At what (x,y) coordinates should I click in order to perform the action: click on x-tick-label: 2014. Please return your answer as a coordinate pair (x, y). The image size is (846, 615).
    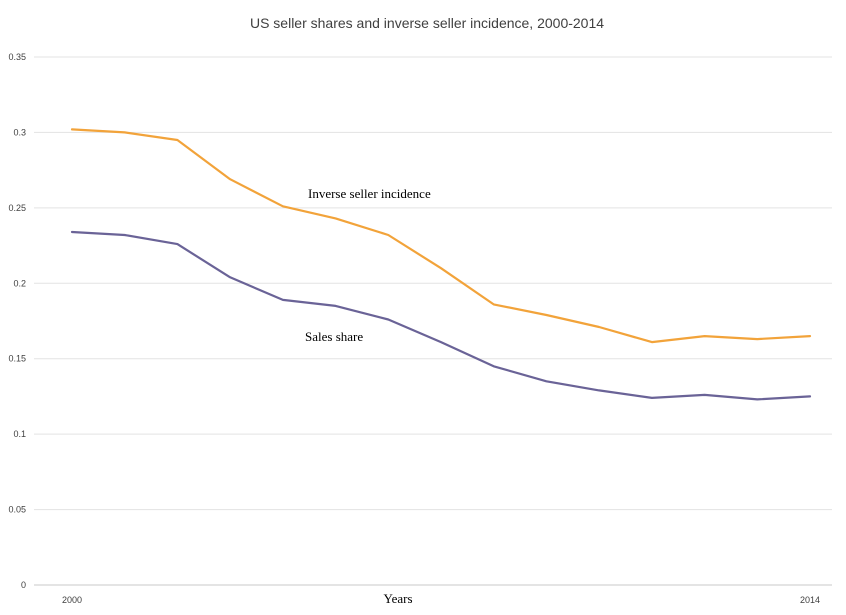
    Looking at the image, I should click on (810, 600).